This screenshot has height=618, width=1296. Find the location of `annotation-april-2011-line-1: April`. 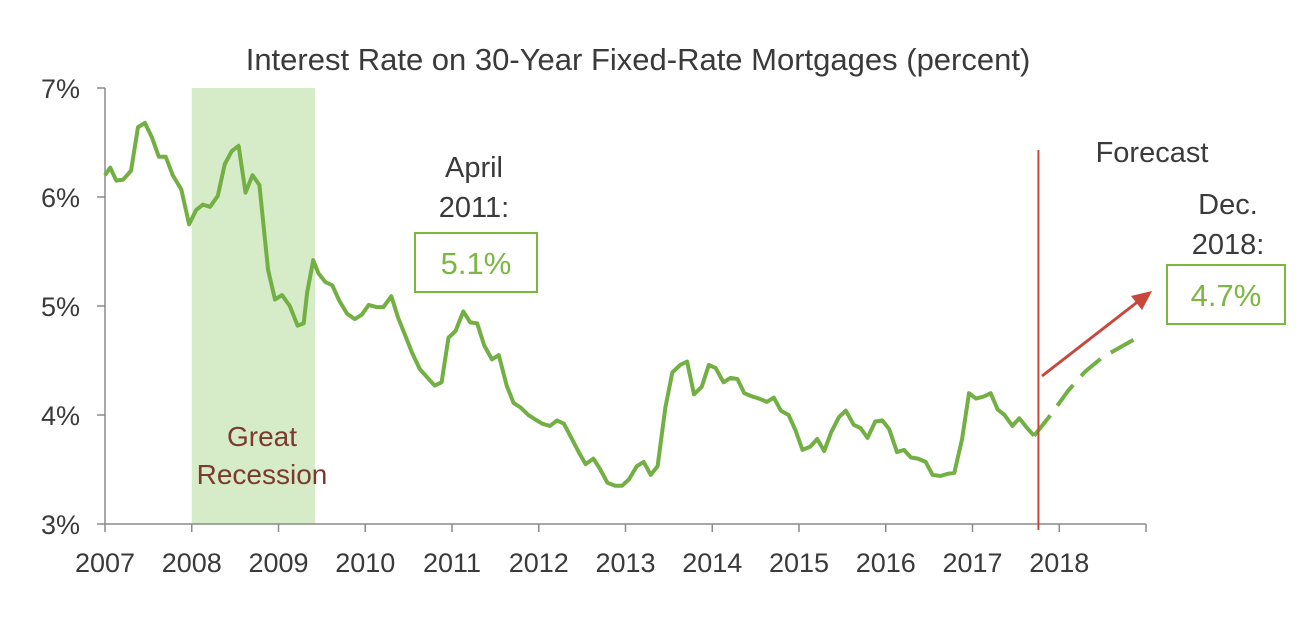

annotation-april-2011-line-1: April is located at coordinates (474, 168).